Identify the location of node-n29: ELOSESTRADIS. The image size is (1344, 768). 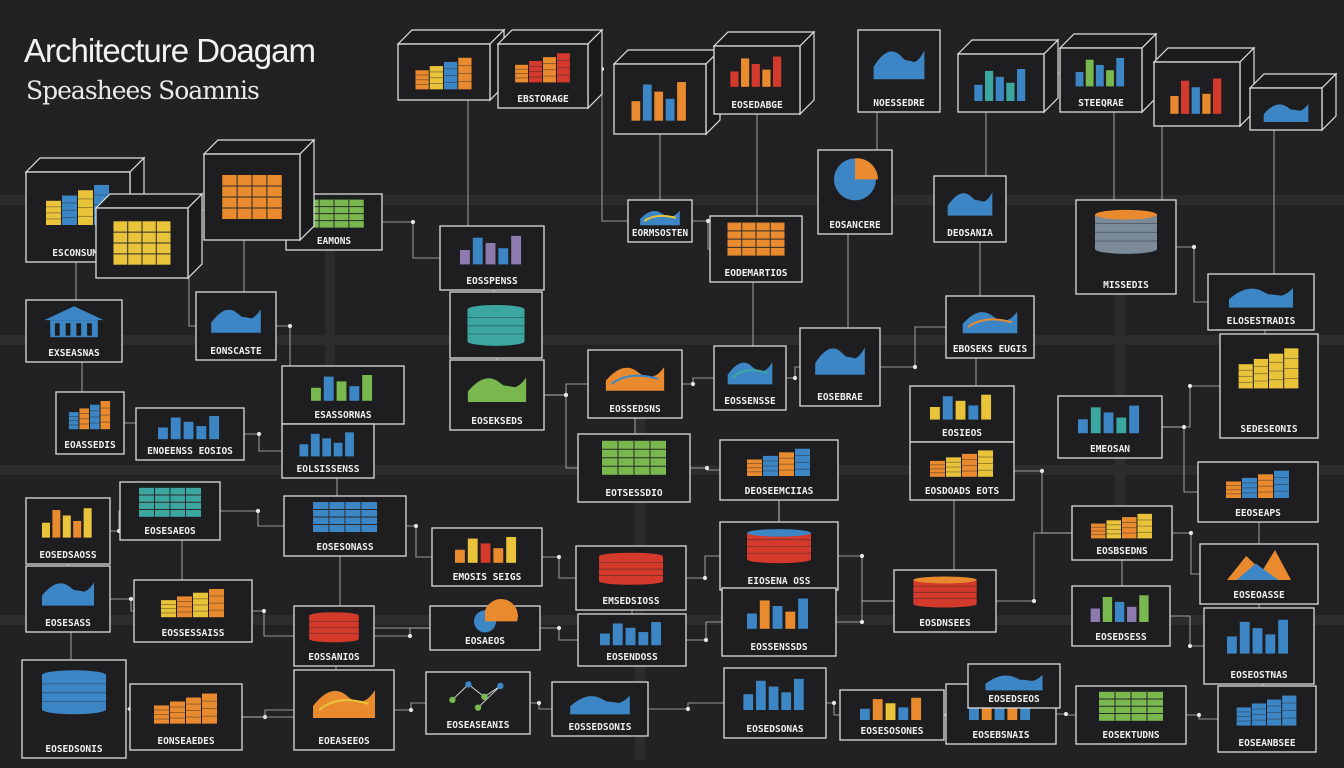
(1261, 302).